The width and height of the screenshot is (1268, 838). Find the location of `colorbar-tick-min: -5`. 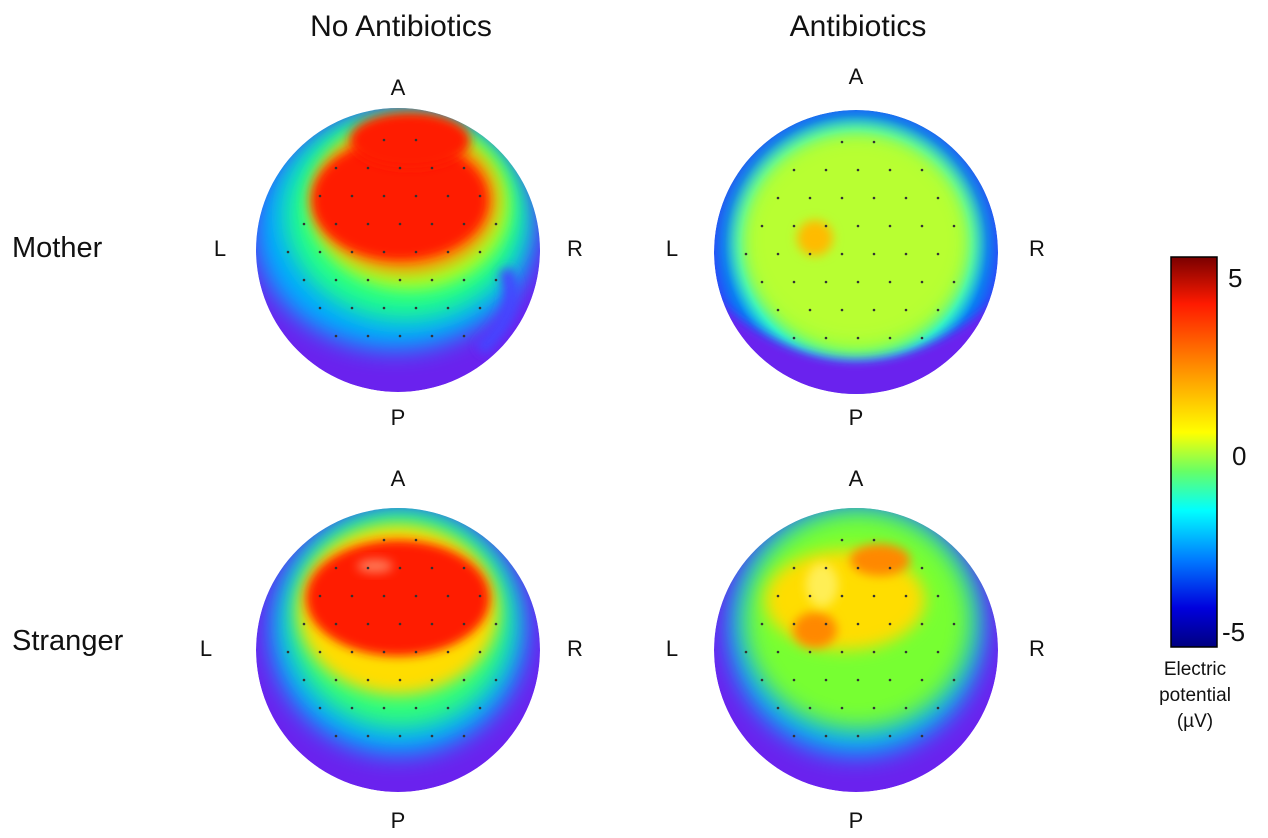

colorbar-tick-min: -5 is located at coordinates (1234, 632).